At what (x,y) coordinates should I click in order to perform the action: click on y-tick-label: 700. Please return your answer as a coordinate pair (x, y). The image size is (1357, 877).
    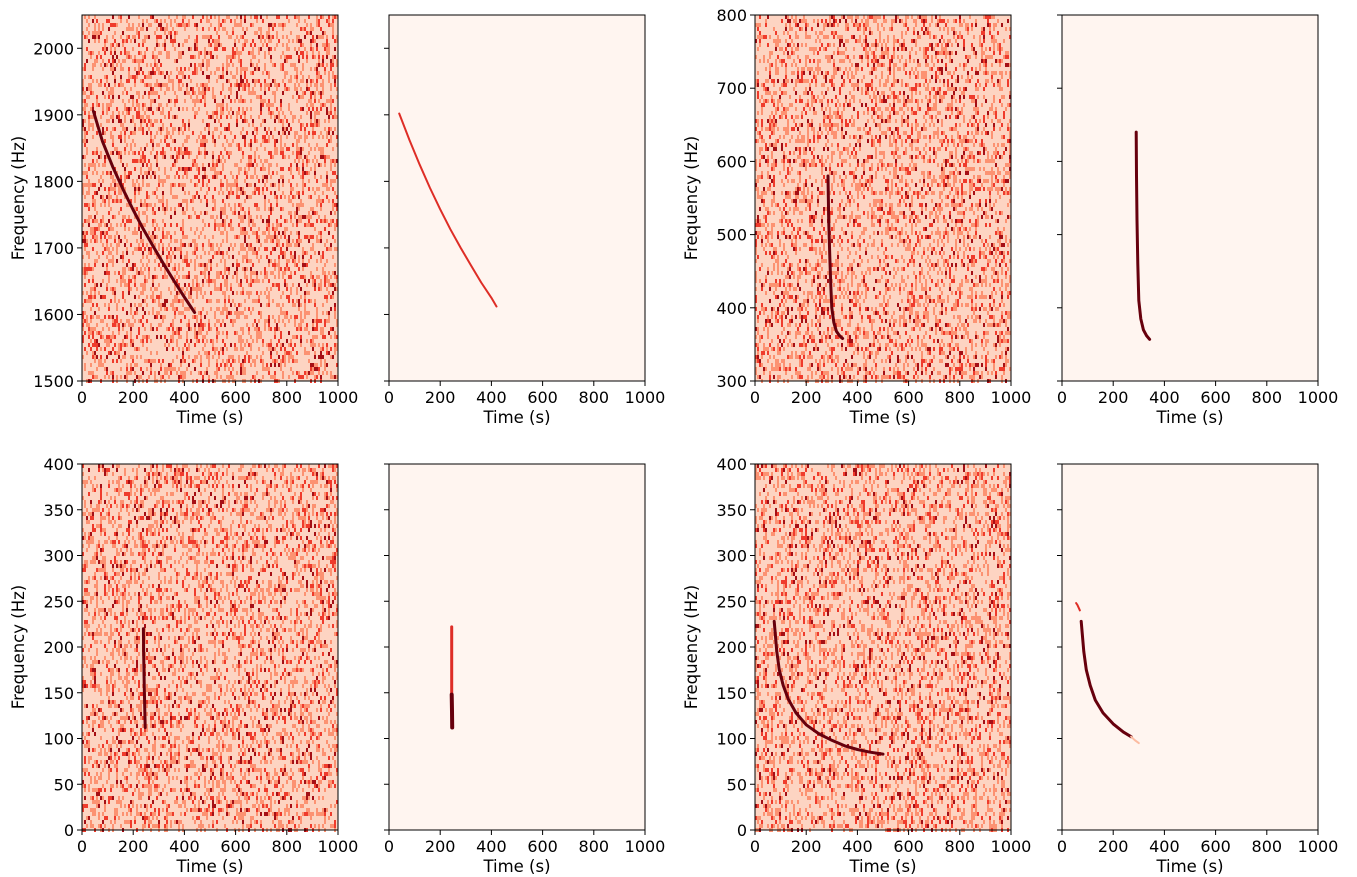
    Looking at the image, I should click on (731, 88).